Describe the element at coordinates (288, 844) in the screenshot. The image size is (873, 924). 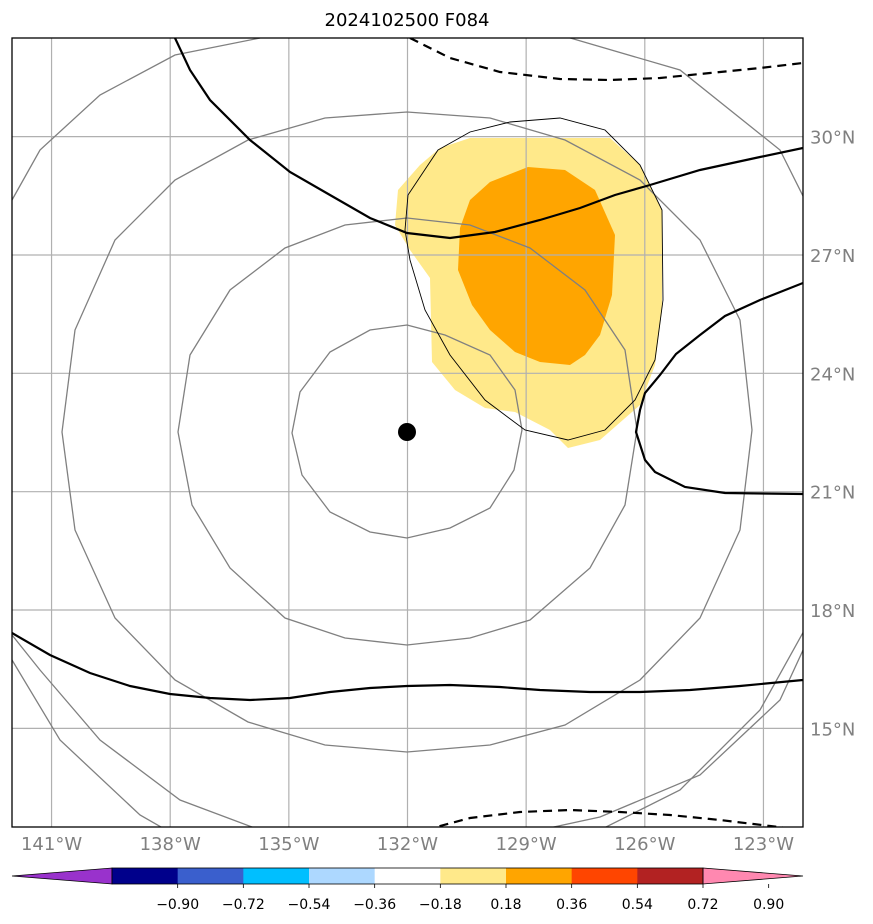
I see `lon-tick-label: 135°W` at that location.